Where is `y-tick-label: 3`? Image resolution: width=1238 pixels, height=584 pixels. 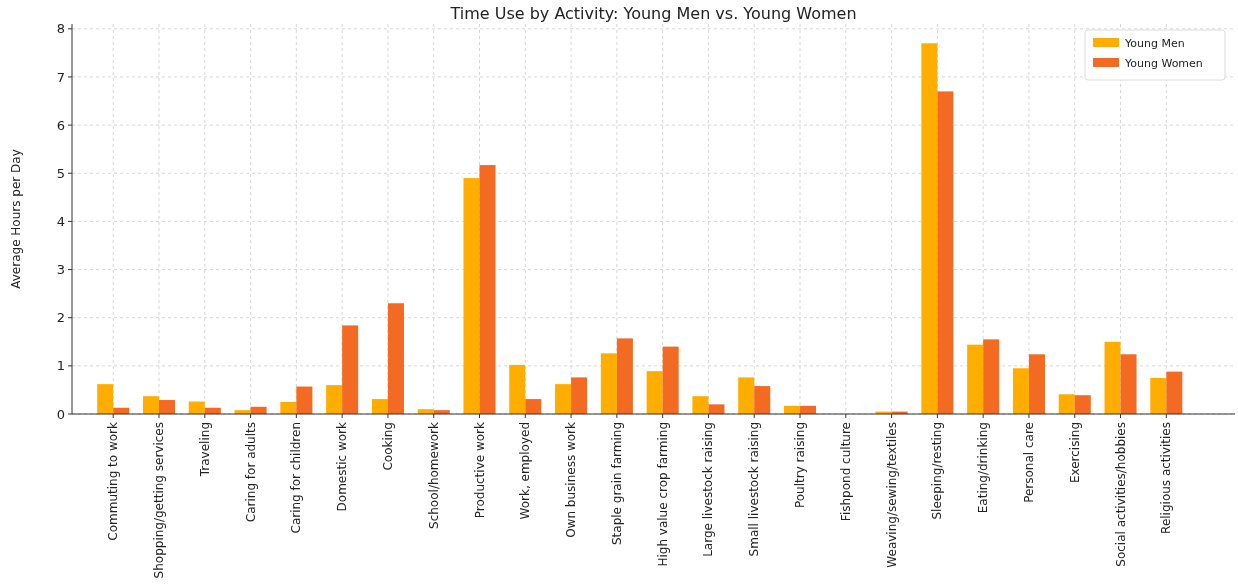
y-tick-label: 3 is located at coordinates (60, 270).